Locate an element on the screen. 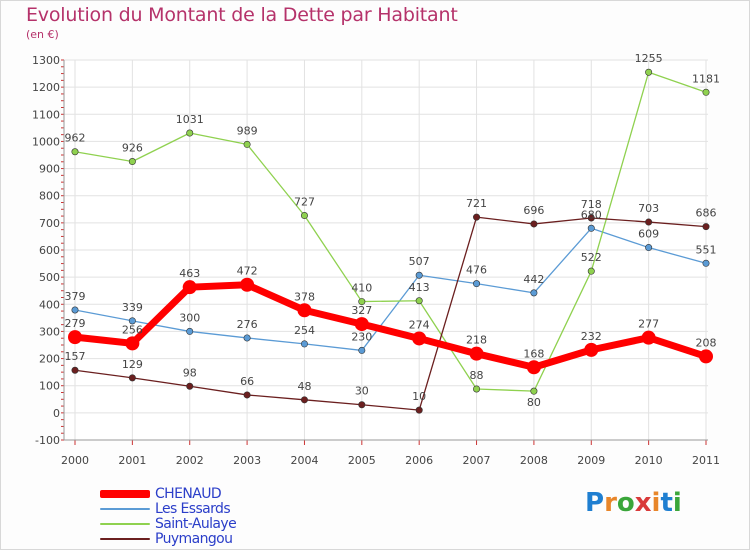 The width and height of the screenshot is (750, 550). logo-letter: x is located at coordinates (643, 503).